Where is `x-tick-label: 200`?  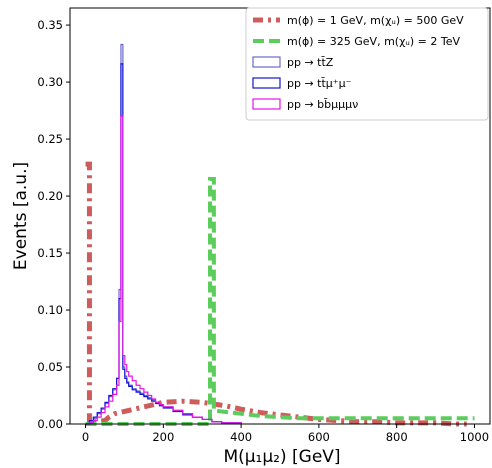
x-tick-label: 200 is located at coordinates (163, 437).